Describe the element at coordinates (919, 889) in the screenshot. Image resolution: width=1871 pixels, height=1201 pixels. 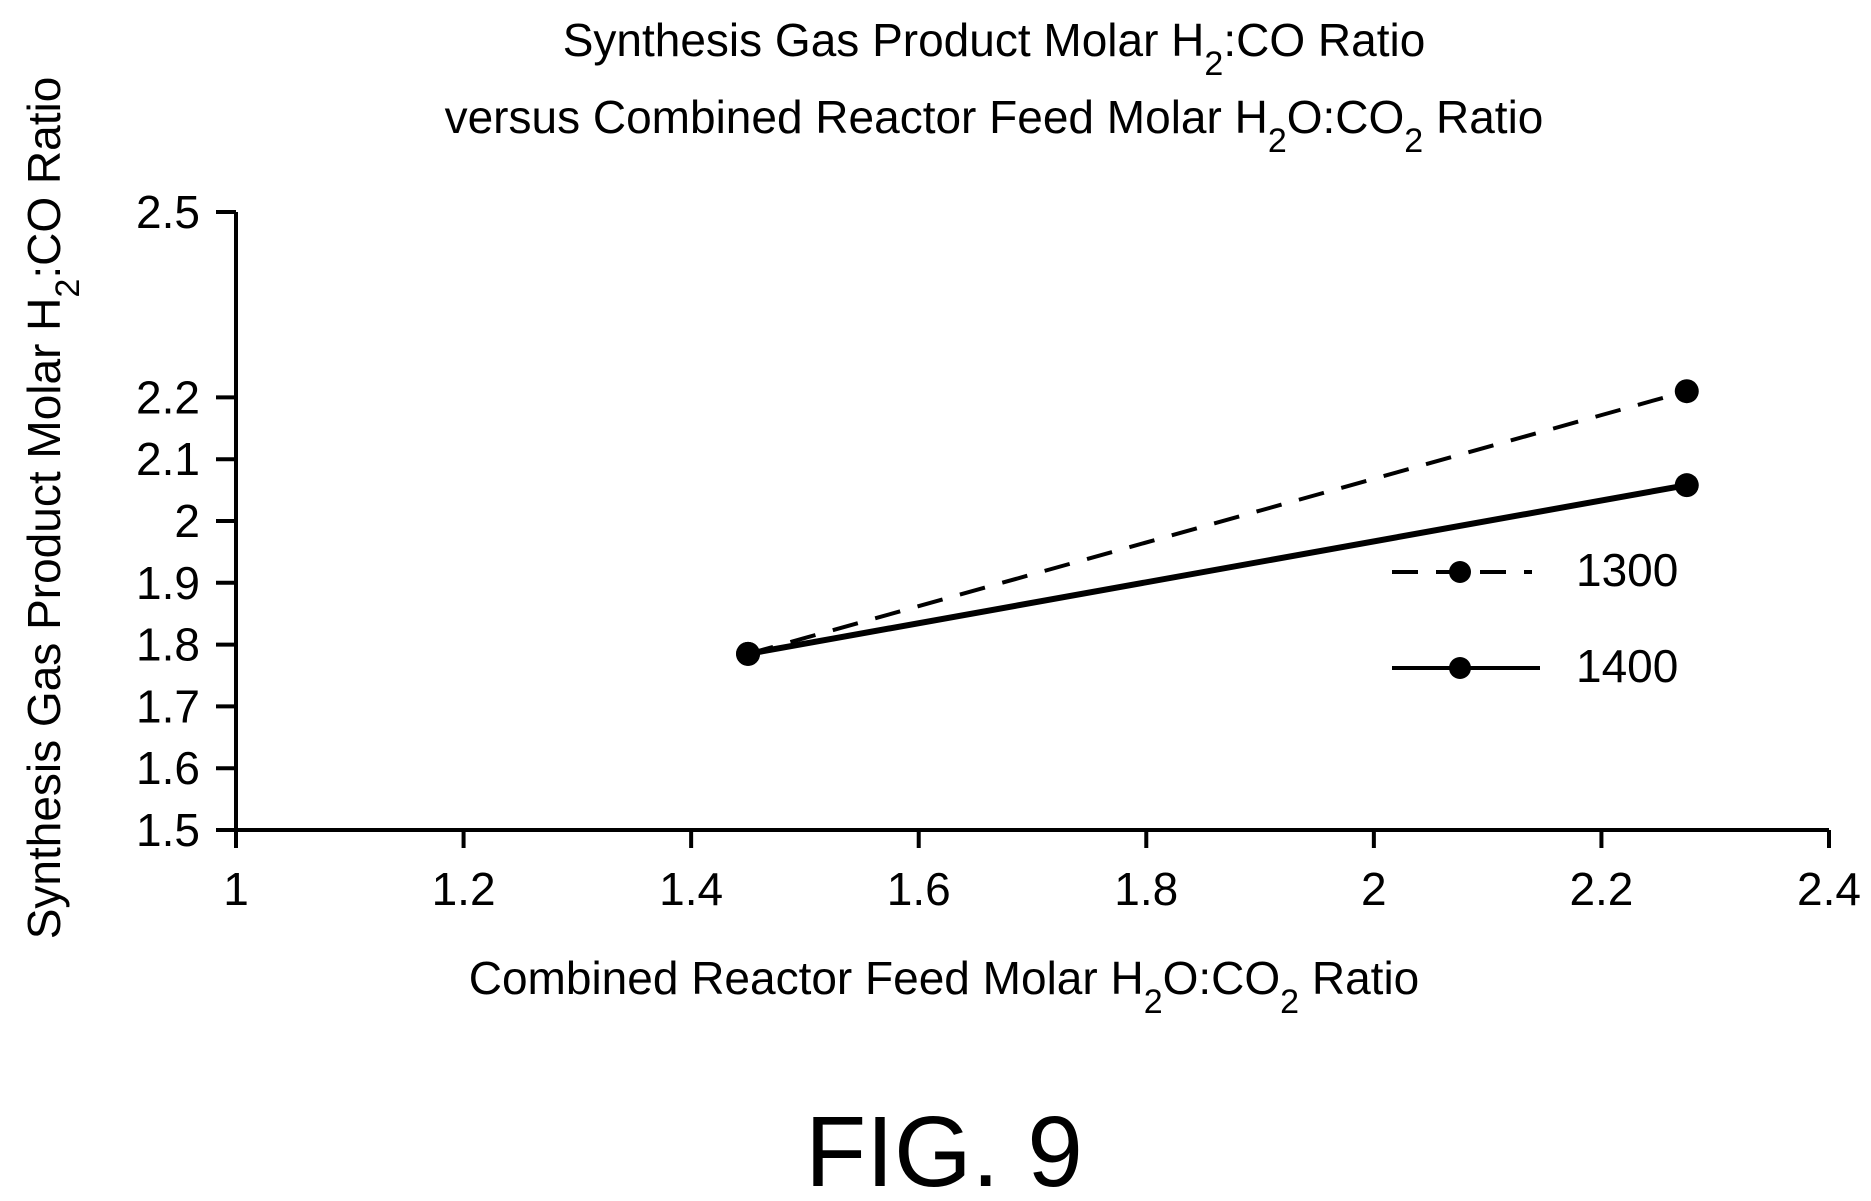
I see `x-tick-label: 1.6` at that location.